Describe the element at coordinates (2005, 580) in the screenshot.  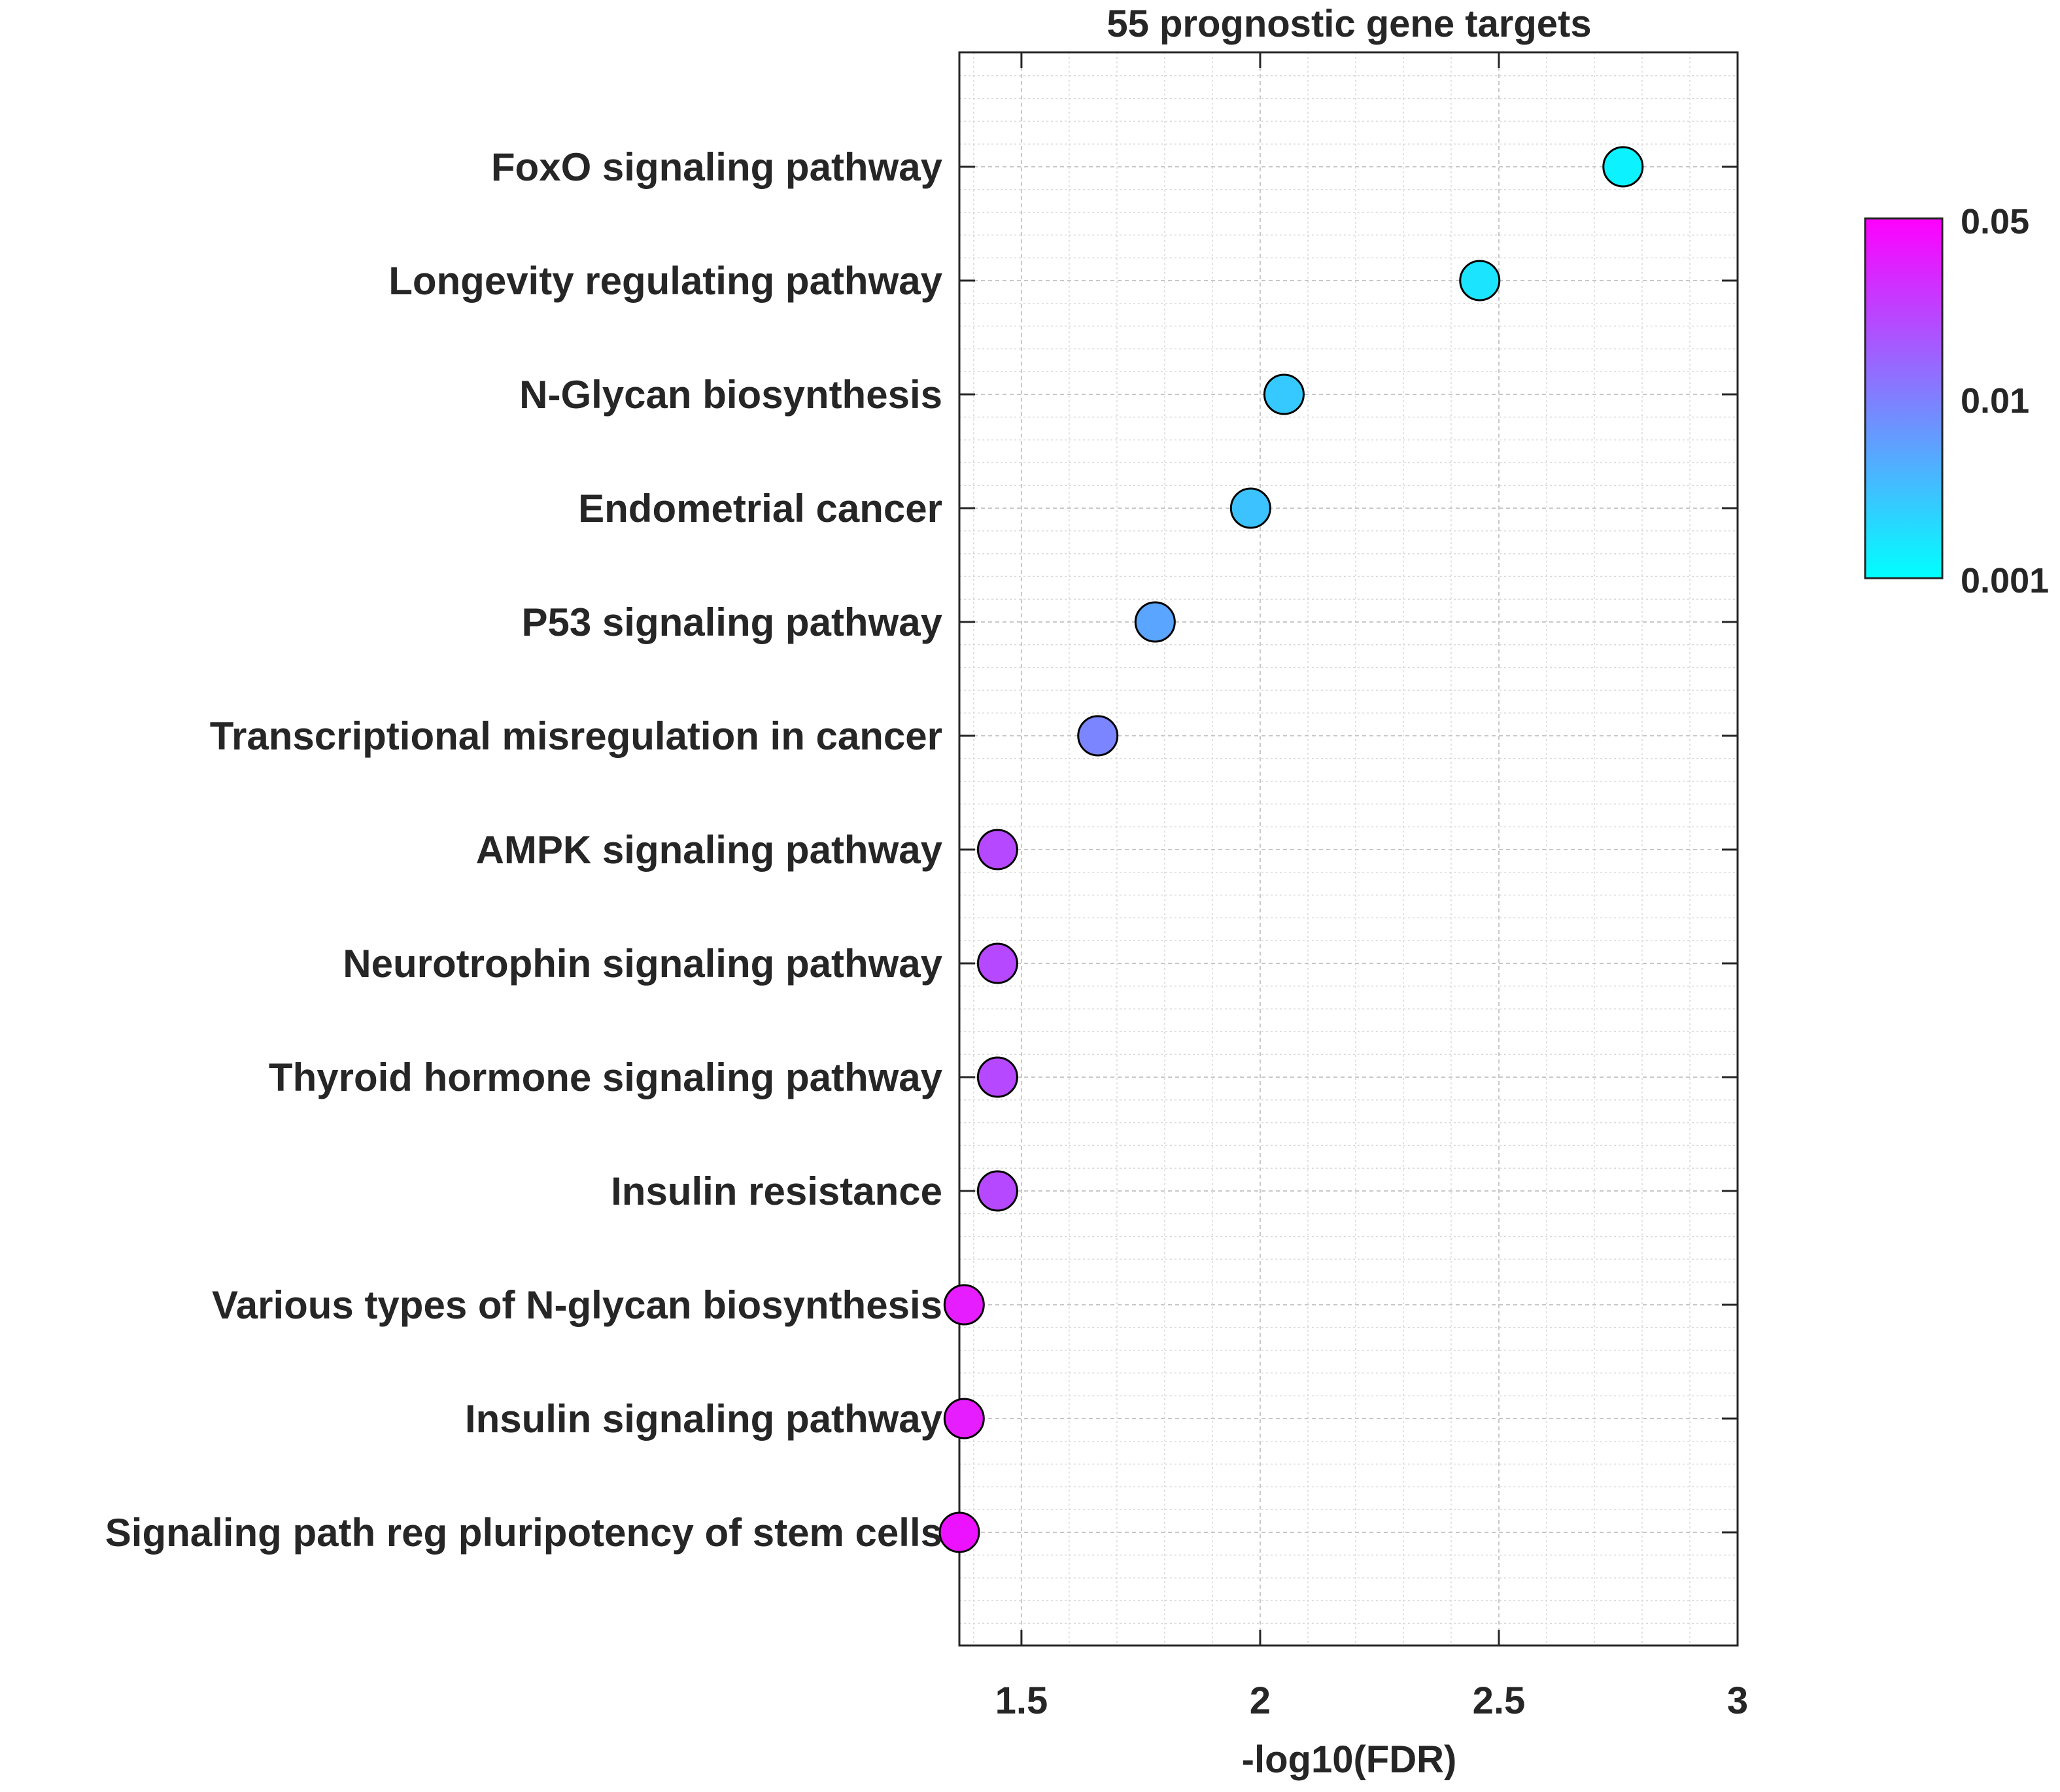
I see `colorbar-label-bottom: 0.001` at that location.